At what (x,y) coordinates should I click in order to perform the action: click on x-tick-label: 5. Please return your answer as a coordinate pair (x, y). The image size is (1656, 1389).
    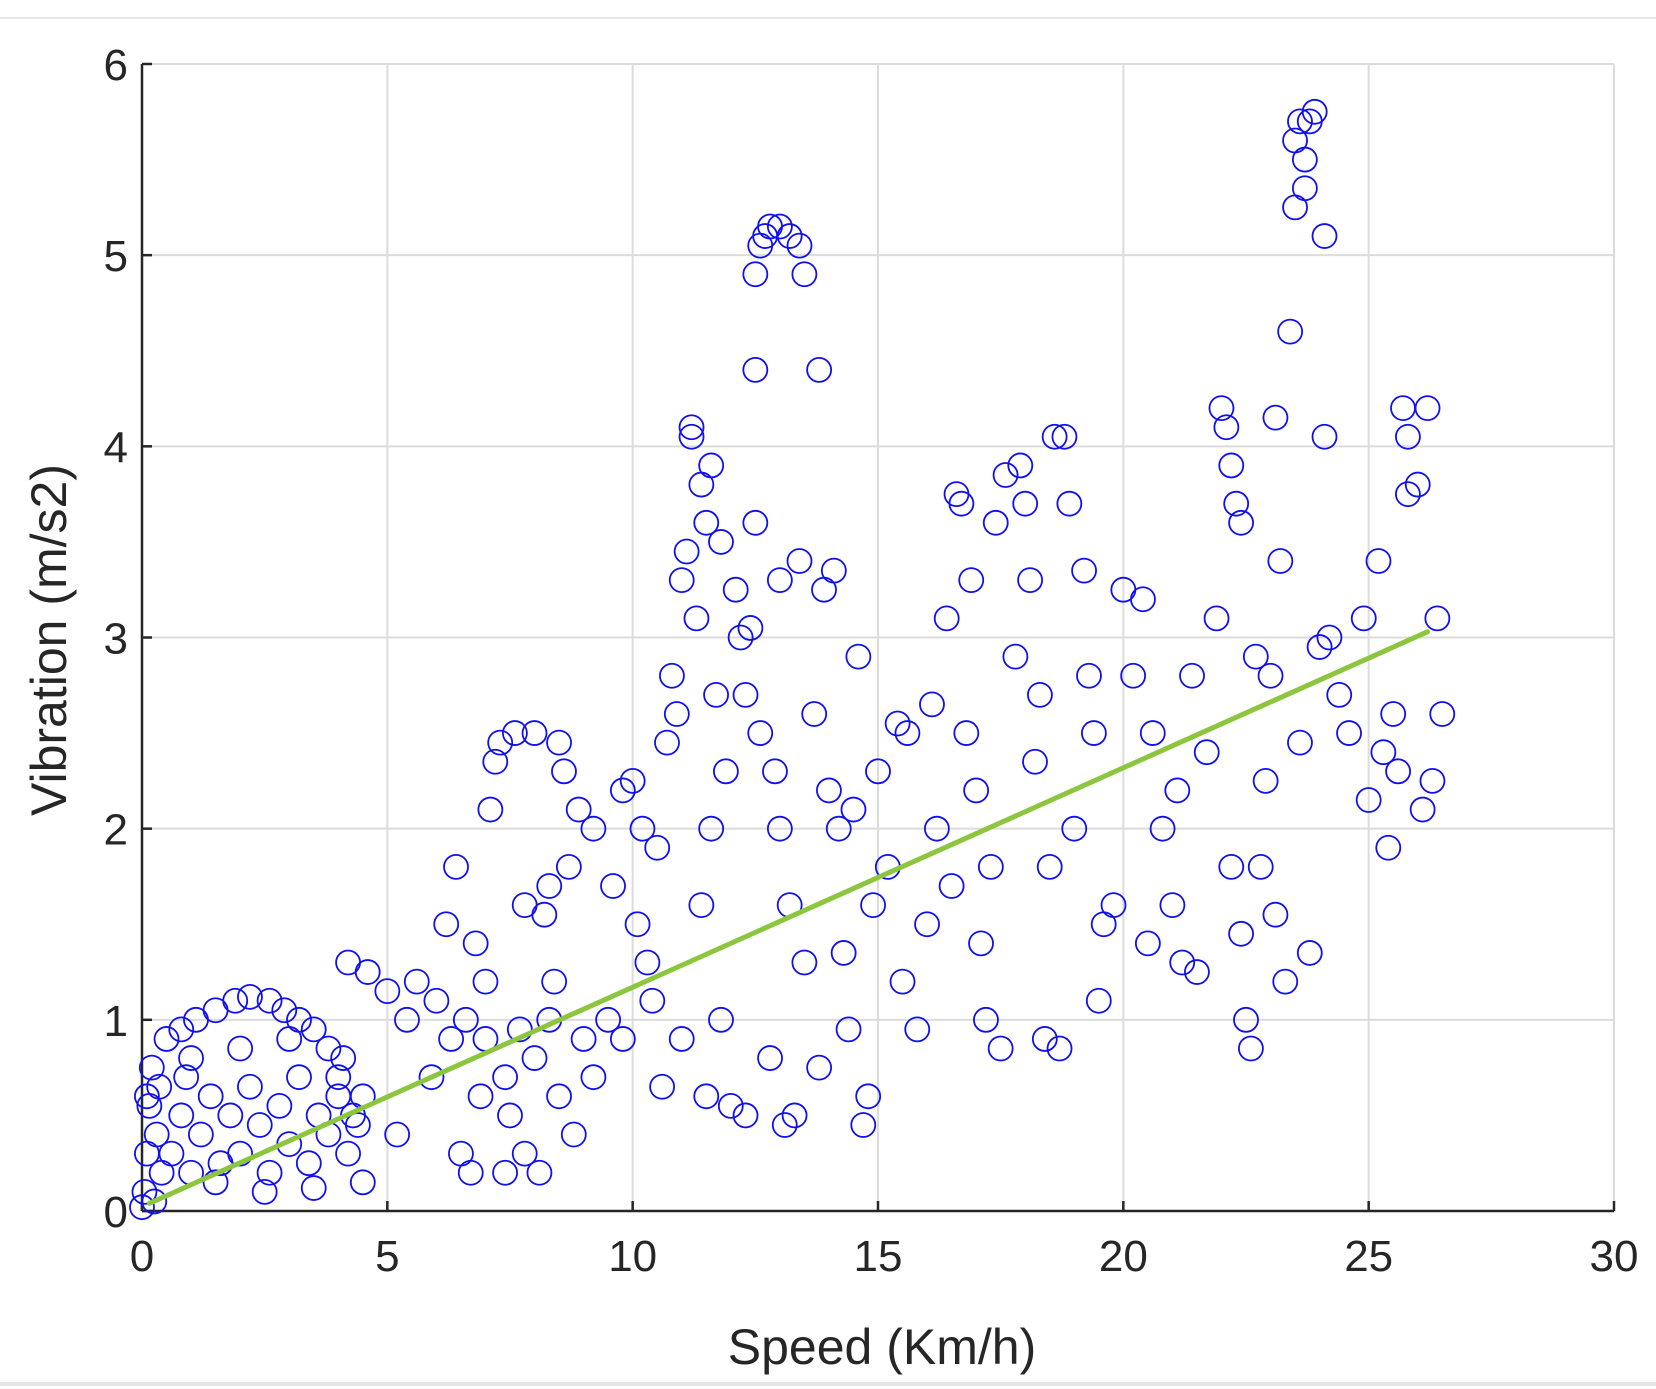
    Looking at the image, I should click on (387, 1256).